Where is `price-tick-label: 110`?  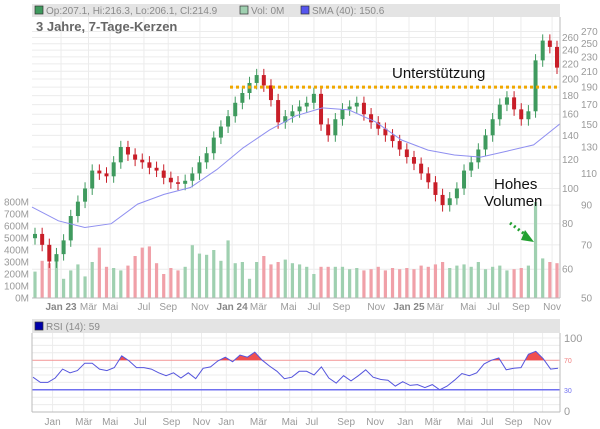 price-tick-label: 110 is located at coordinates (589, 174).